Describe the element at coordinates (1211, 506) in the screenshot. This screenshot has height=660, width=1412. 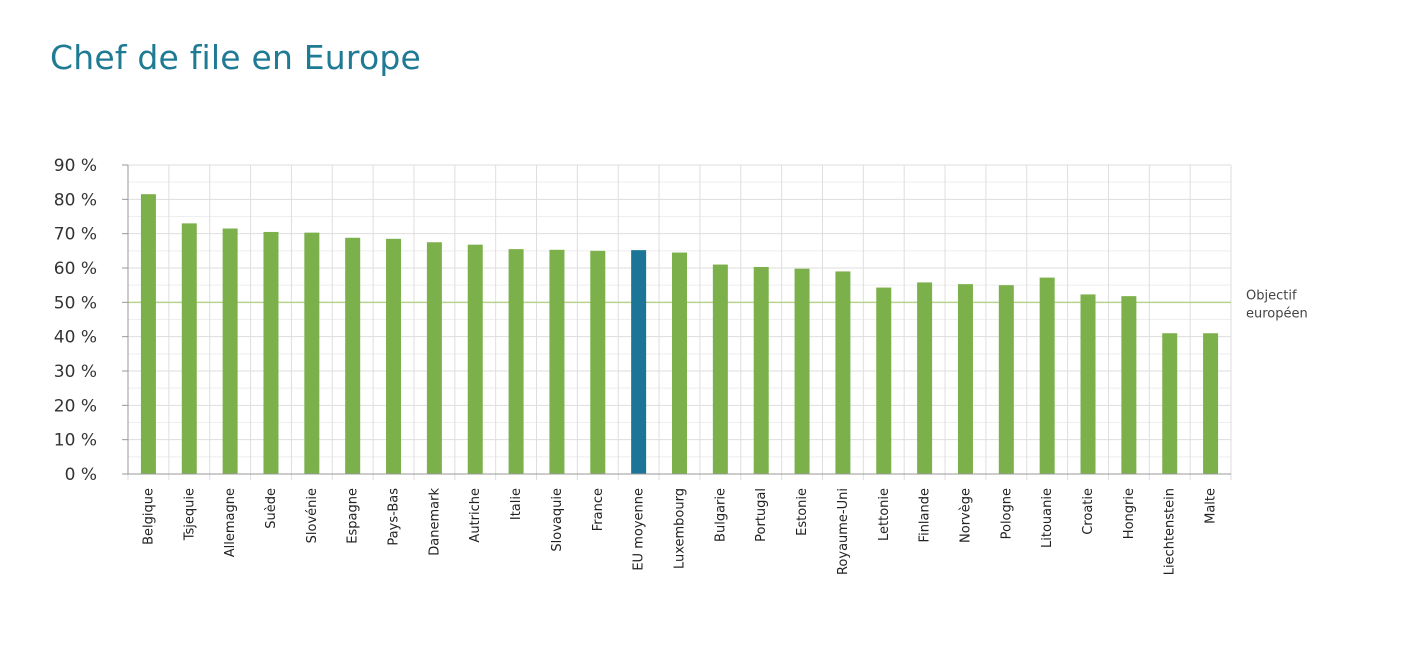
I see `x-tick-label: Malte` at that location.